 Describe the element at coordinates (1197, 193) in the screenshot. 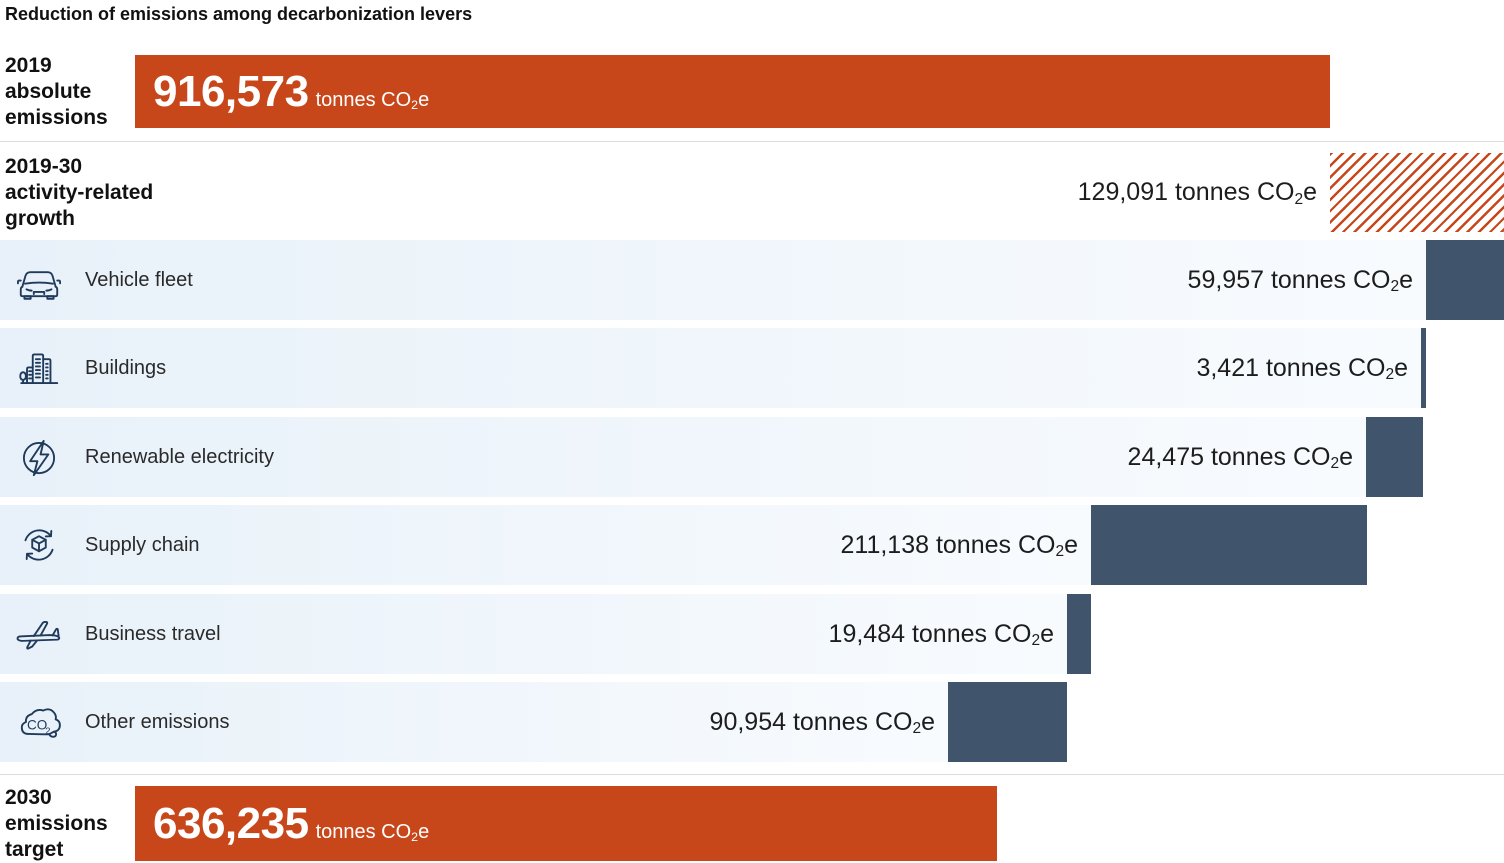

I see `growth-value: 129,091 tonnes CO2e` at that location.